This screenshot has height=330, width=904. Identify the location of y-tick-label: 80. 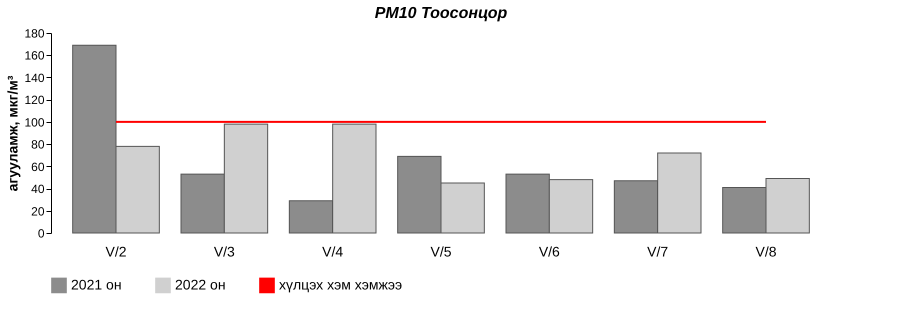
(38, 145).